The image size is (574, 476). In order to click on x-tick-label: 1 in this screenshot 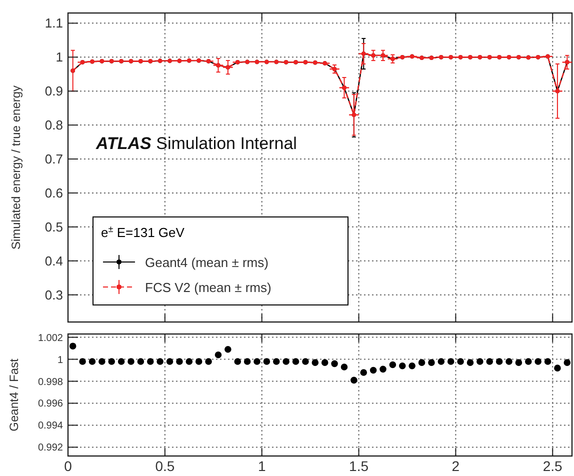, I will do `click(262, 466)`.